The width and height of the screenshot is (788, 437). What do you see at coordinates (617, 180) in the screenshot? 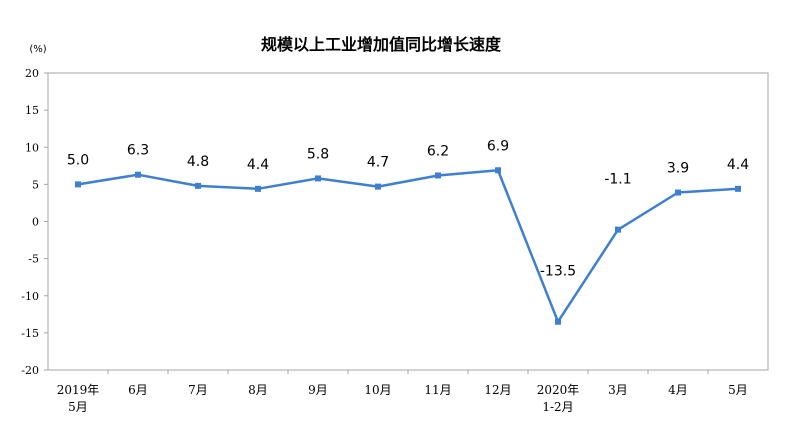
I see `data-label: -1.1` at bounding box center [617, 180].